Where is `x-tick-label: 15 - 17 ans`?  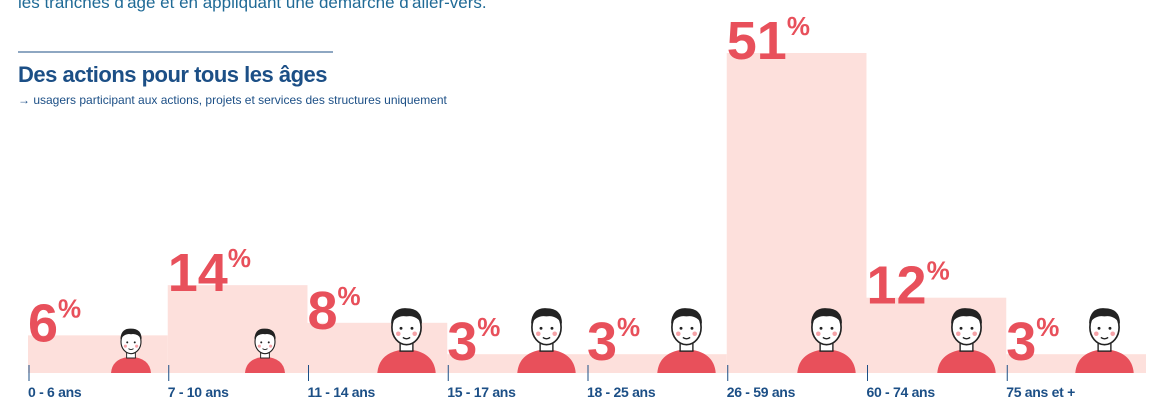 x-tick-label: 15 - 17 ans is located at coordinates (481, 392).